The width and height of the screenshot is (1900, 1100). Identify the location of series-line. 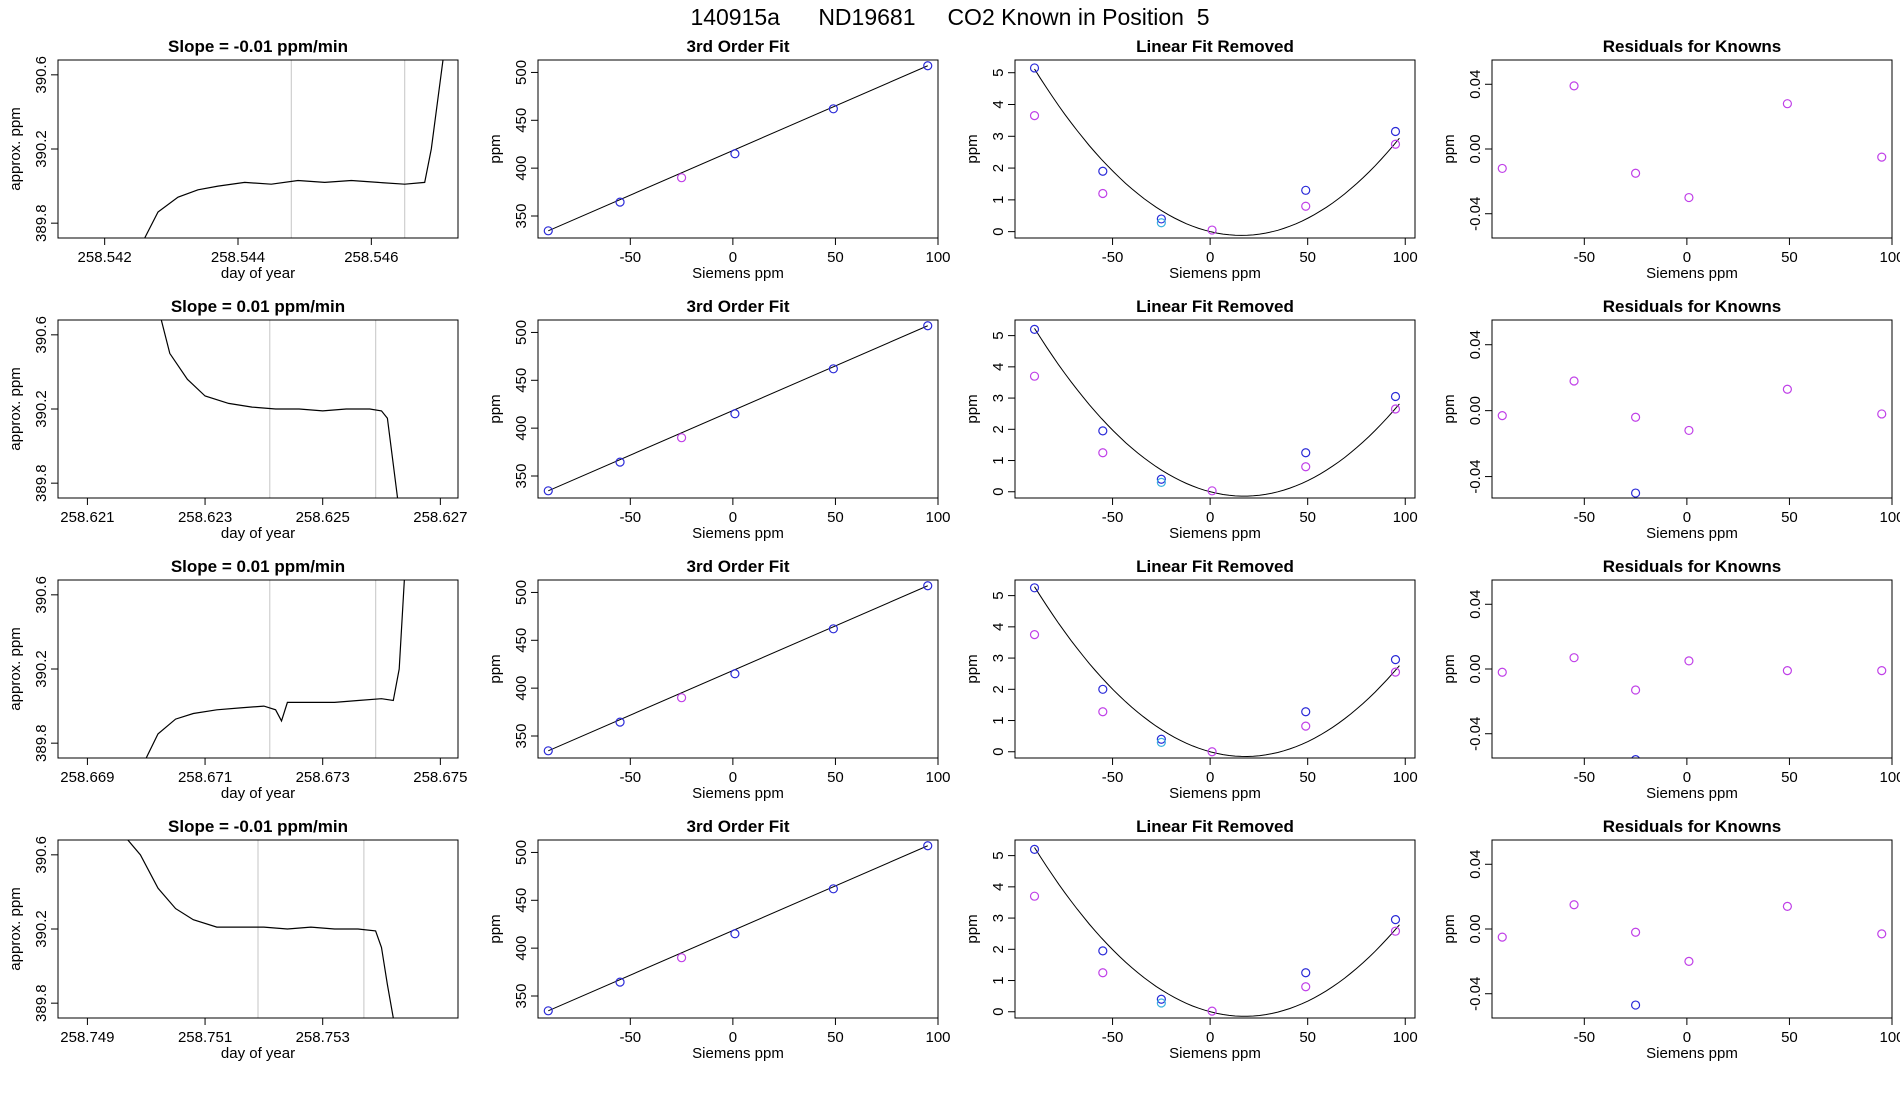
(279, 409).